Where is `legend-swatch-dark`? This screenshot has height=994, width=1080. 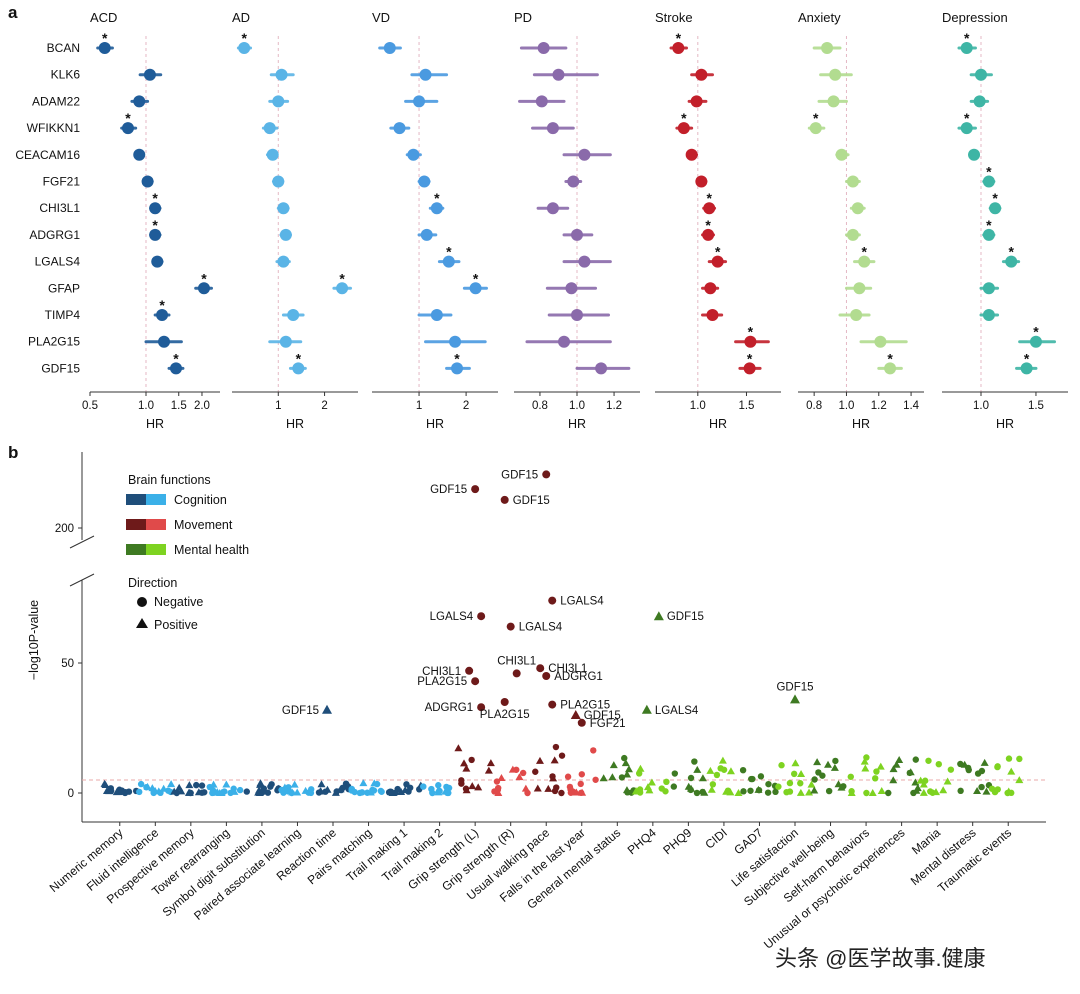 legend-swatch-dark is located at coordinates (136, 524).